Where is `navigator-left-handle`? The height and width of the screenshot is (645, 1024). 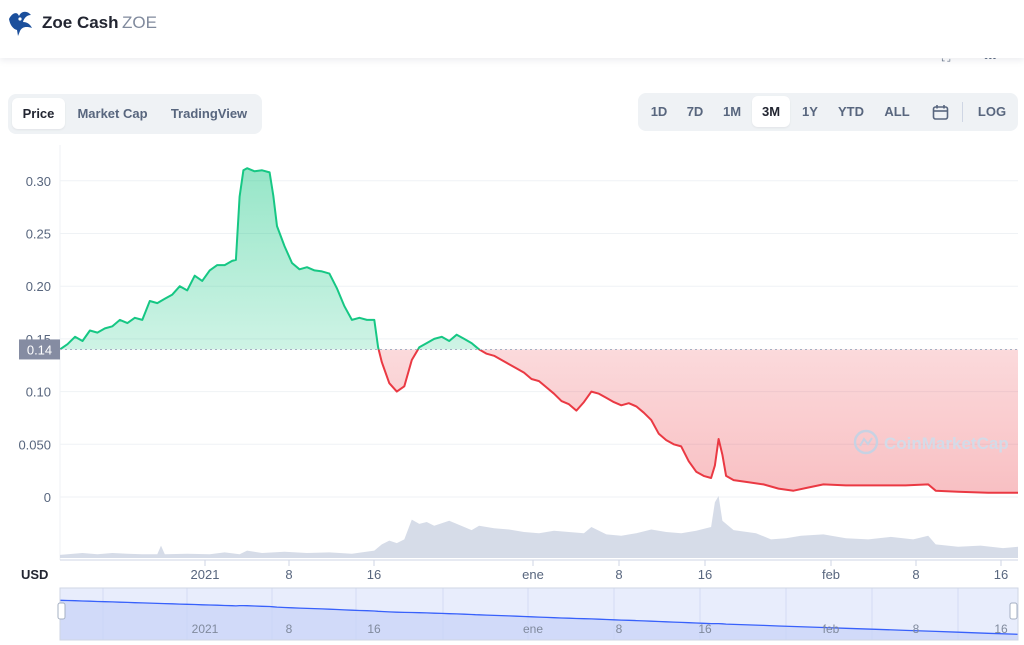 navigator-left-handle is located at coordinates (61, 611).